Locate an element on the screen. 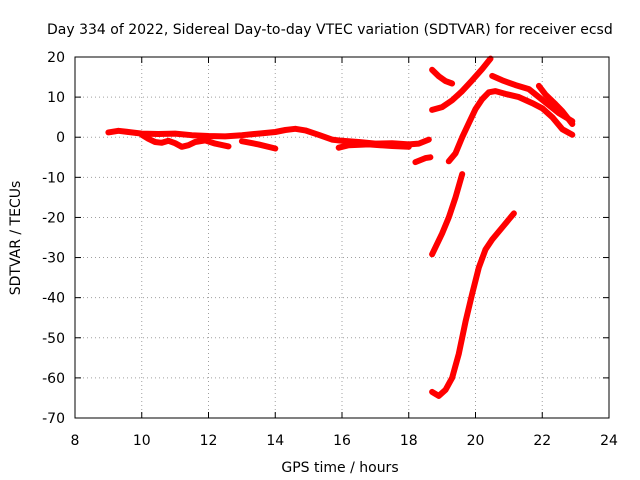  series-pass-f is located at coordinates (442, 76).